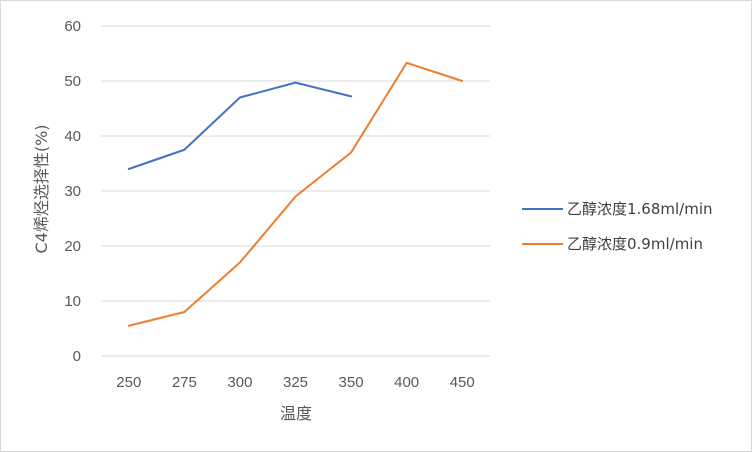 The image size is (752, 453). I want to click on legend: 乙醇浓度1.68ml/min 乙醇浓度0.9ml/min, so click(617, 226).